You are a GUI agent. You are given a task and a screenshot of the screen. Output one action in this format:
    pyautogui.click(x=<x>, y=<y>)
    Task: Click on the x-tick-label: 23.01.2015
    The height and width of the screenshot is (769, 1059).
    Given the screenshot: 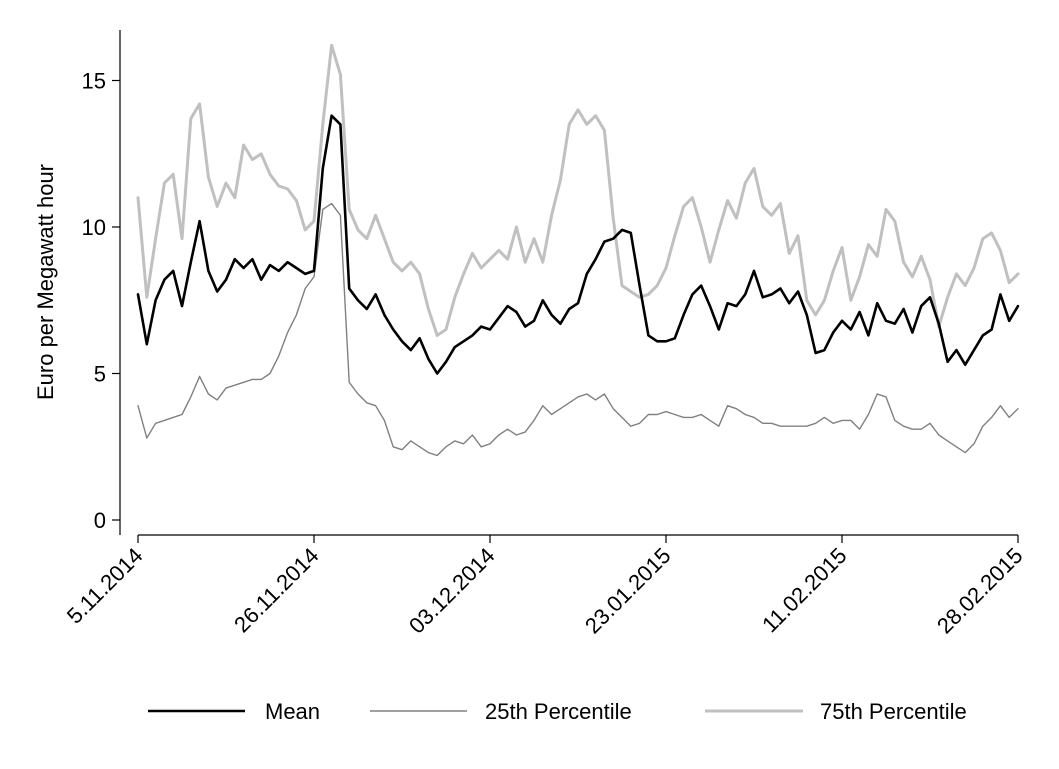 What is the action you would take?
    pyautogui.click(x=628, y=591)
    